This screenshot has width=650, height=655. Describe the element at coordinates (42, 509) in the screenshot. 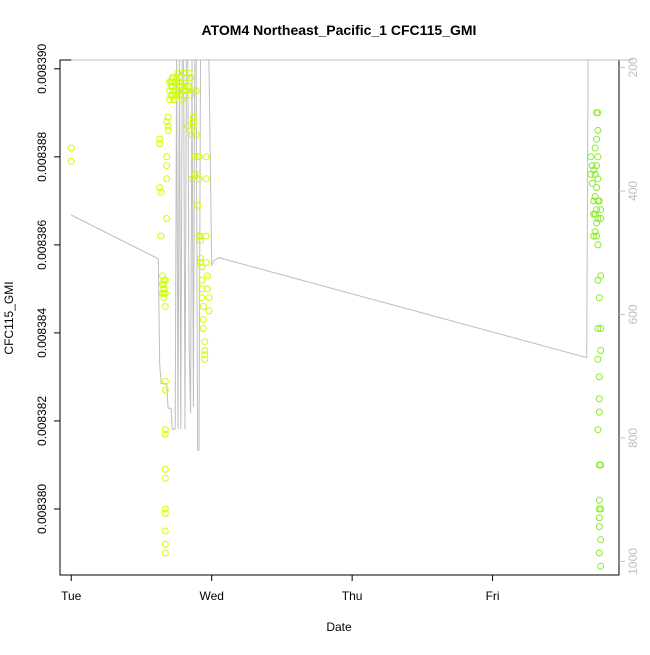

I see `y-tick-label: 0.008380` at that location.